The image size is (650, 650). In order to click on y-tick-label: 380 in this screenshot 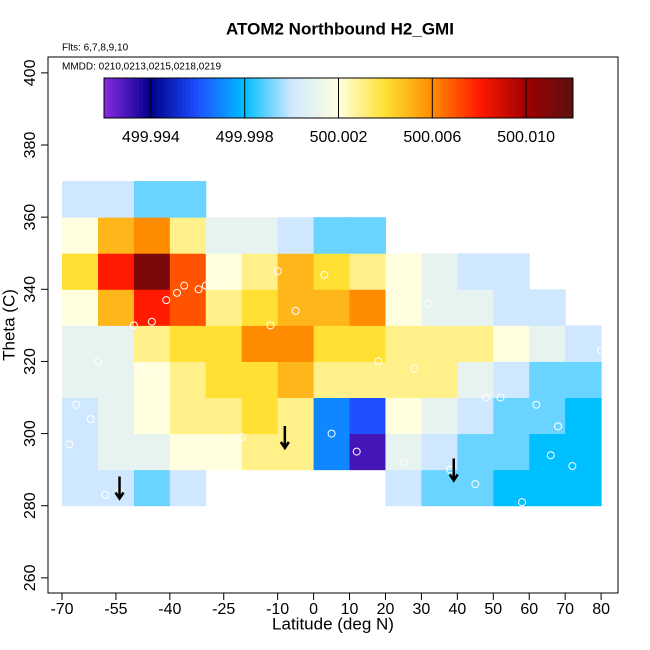, I will do `click(30, 145)`.